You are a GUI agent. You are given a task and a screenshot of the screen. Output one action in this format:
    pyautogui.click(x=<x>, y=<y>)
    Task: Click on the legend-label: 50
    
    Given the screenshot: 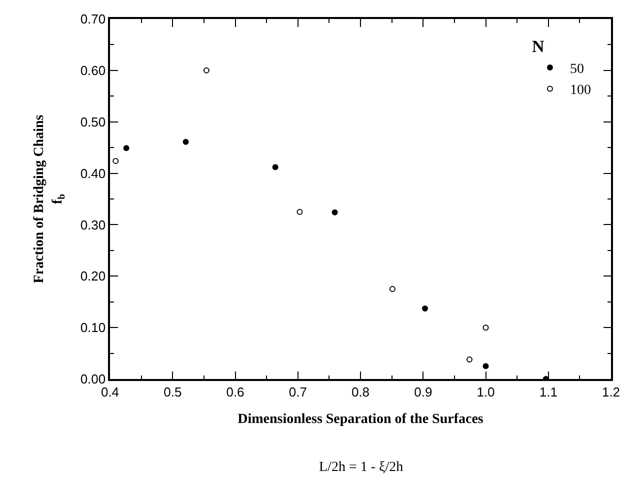 What is the action you would take?
    pyautogui.click(x=577, y=69)
    